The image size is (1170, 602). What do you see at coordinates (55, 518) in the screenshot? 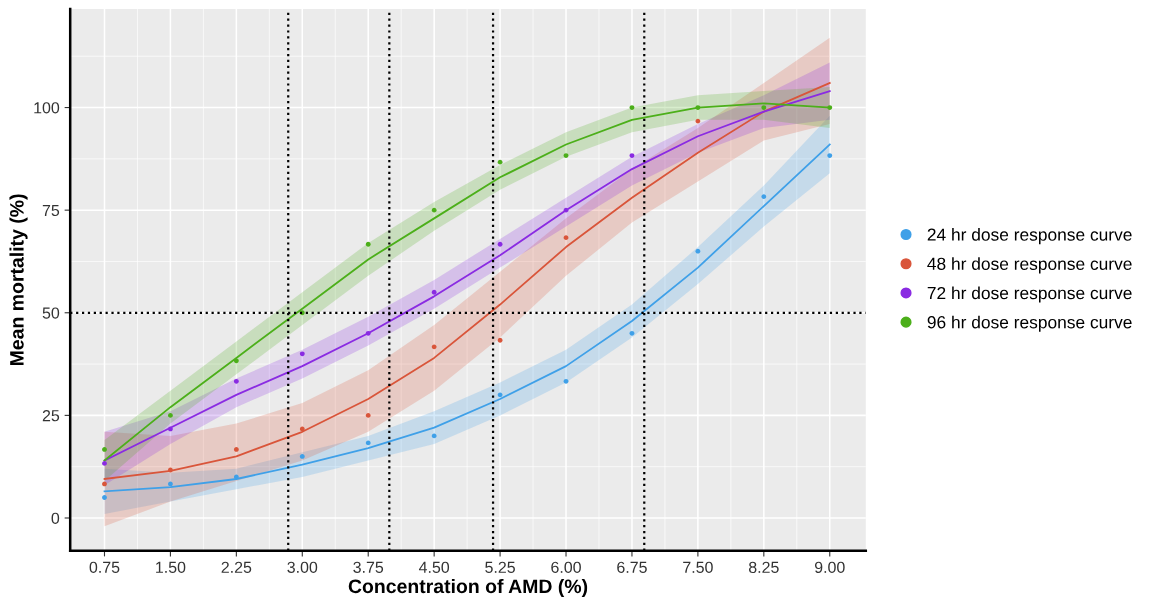
I see `y-tick-label: 0` at bounding box center [55, 518].